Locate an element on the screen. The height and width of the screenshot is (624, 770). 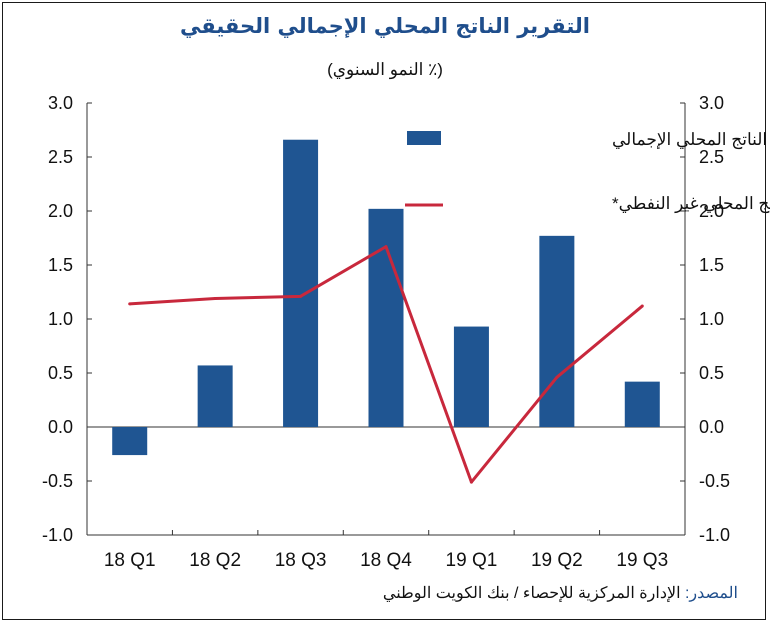
y-tick-label-right: -0.5 is located at coordinates (714, 481).